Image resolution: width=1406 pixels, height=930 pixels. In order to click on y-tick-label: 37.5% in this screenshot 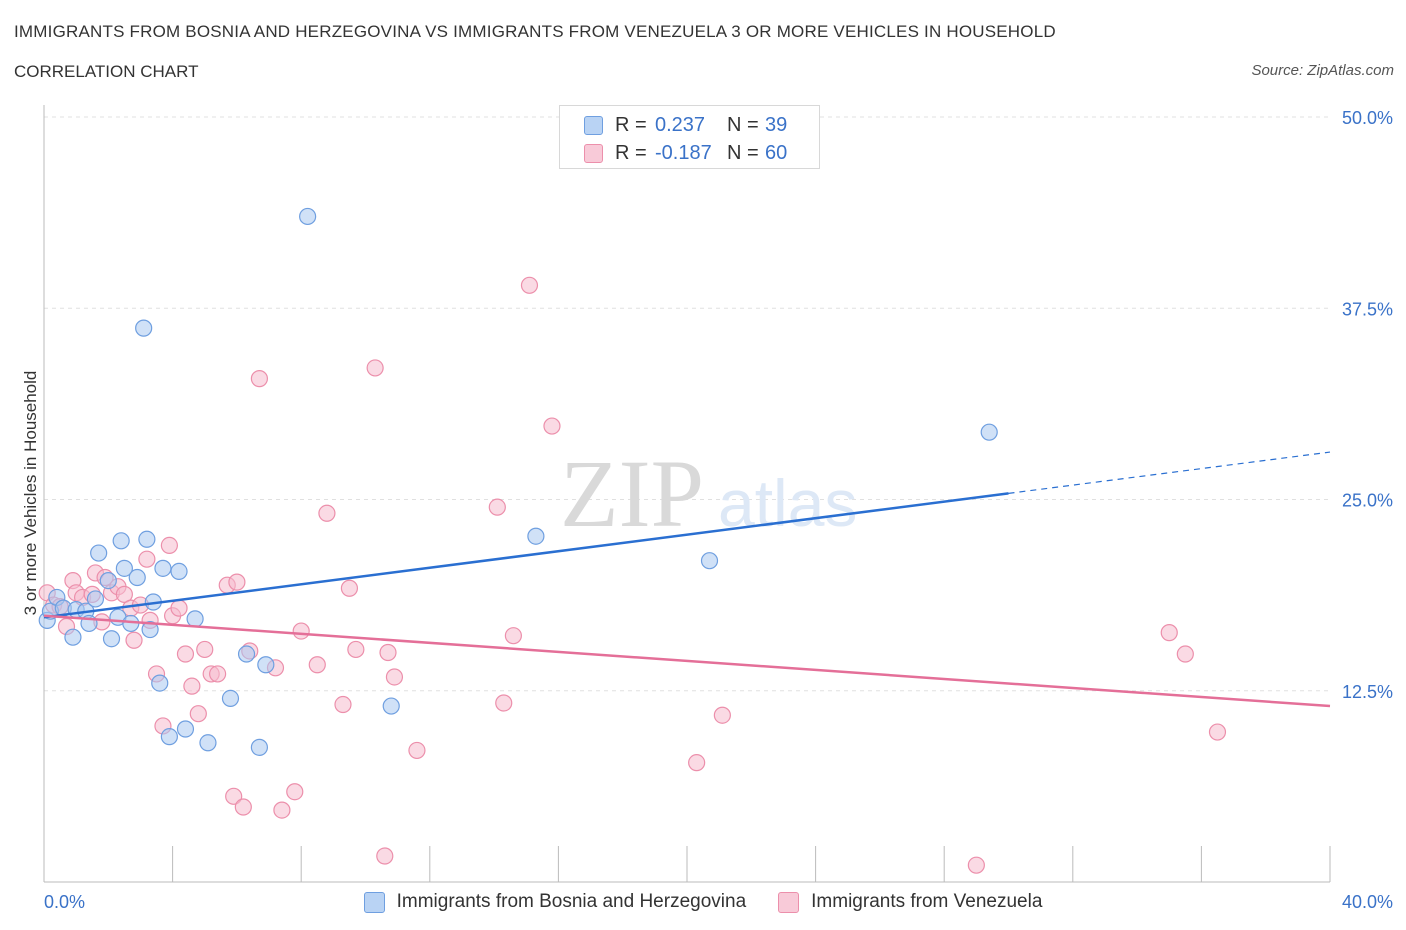, I will do `click(1367, 309)`.